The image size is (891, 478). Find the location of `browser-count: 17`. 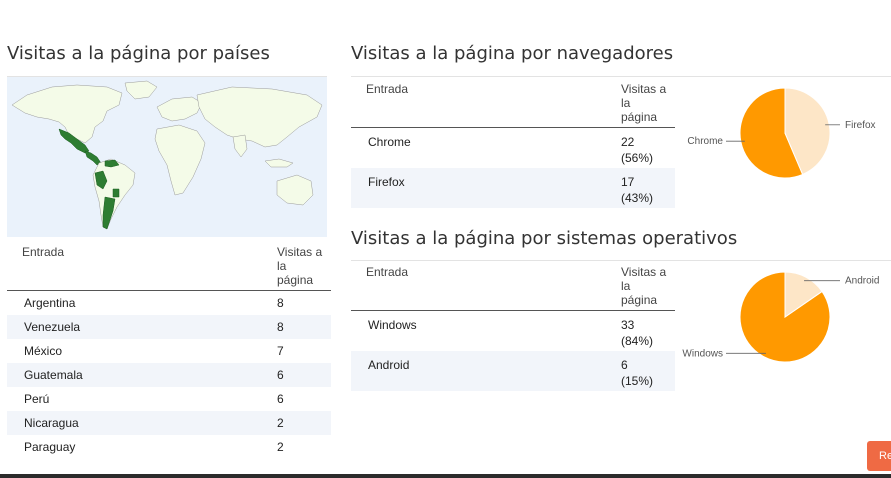

browser-count: 17 is located at coordinates (628, 181).